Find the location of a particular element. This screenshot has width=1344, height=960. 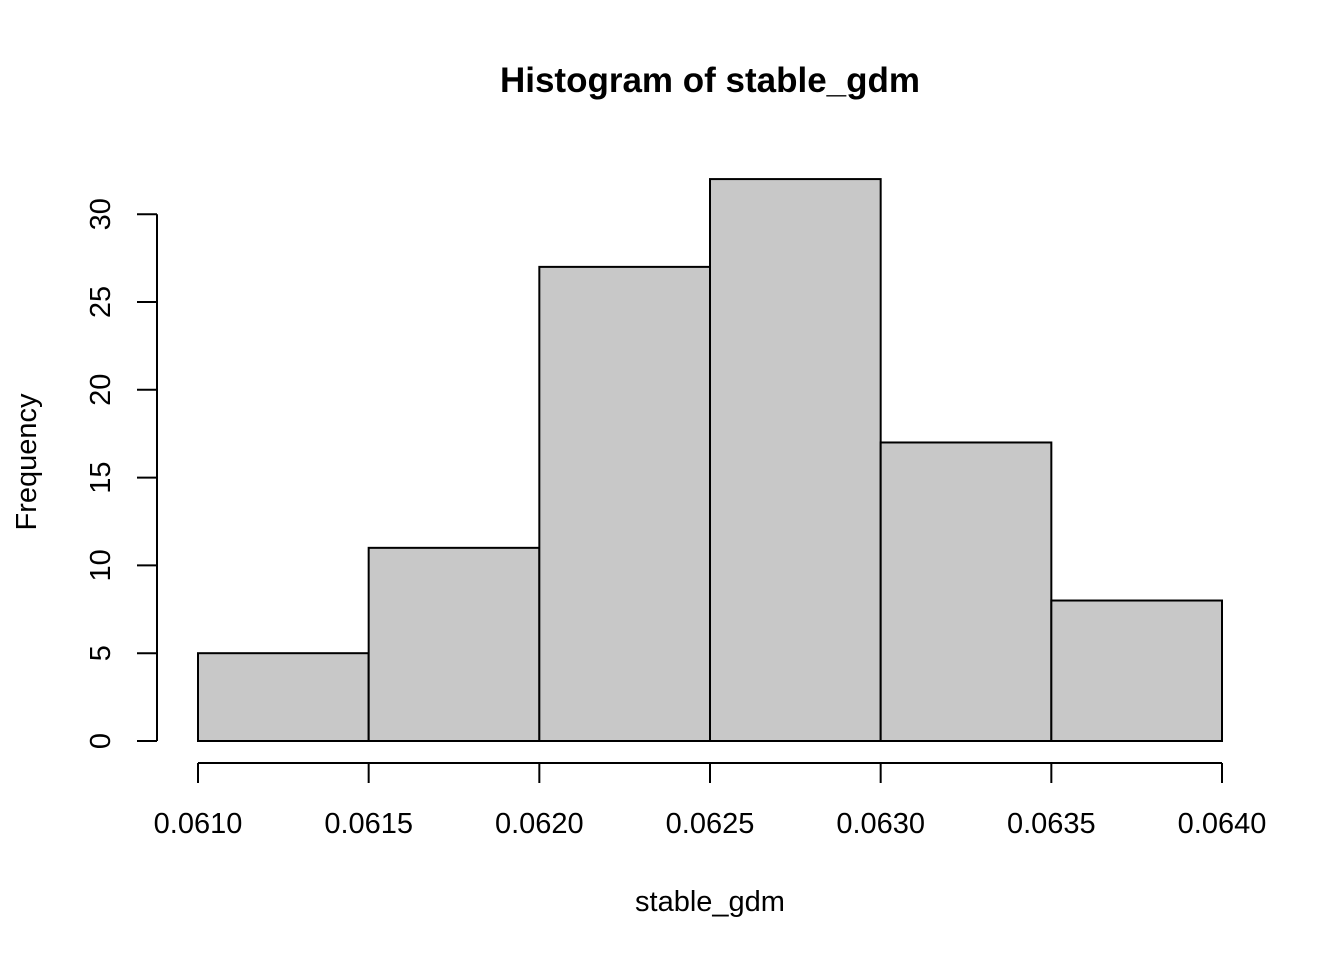

y-tick-label: 15 is located at coordinates (101, 477).